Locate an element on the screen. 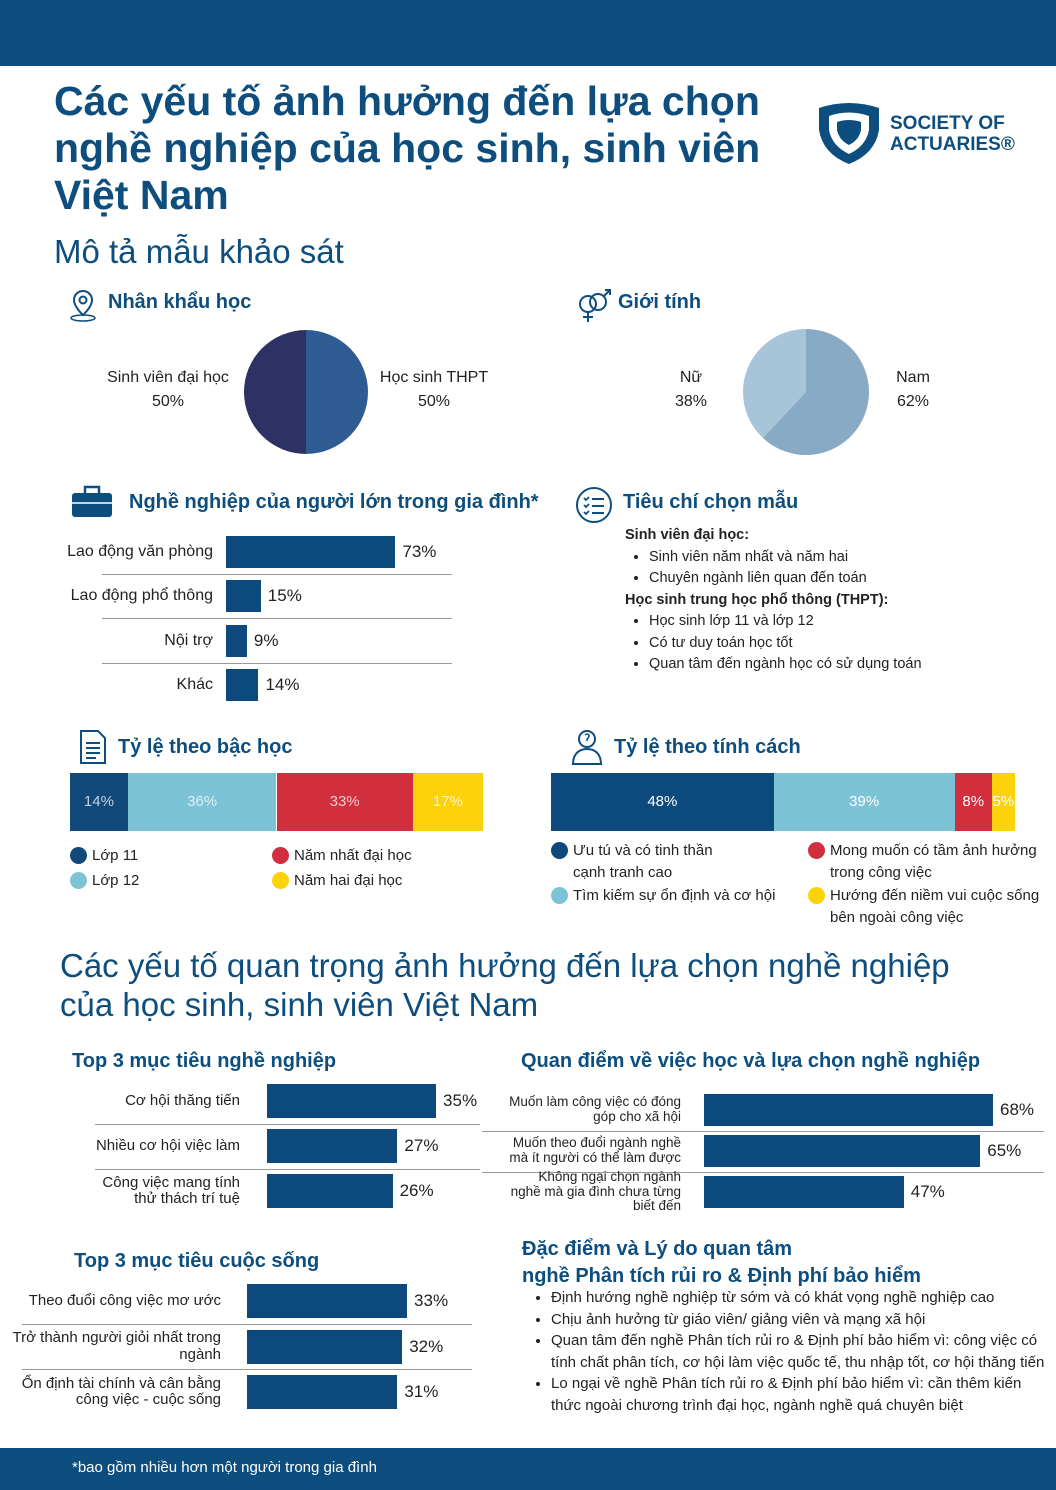 The image size is (1056, 1490). pie-layer is located at coordinates (556, 392).